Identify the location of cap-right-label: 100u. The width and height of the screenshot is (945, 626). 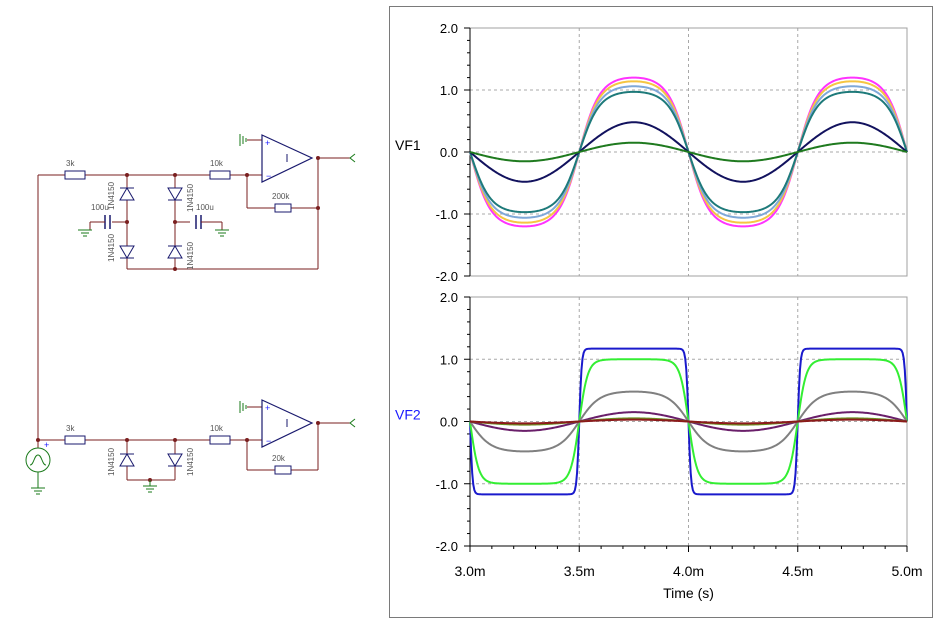
(205, 207).